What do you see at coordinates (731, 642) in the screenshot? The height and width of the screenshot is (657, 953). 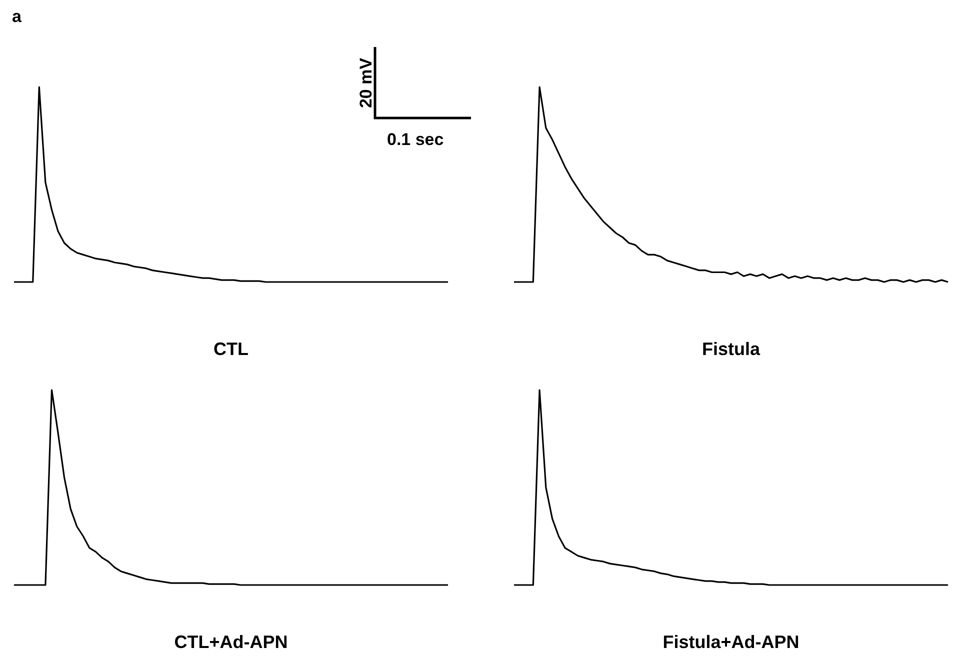 I see `text: Fistula+Ad-APN` at bounding box center [731, 642].